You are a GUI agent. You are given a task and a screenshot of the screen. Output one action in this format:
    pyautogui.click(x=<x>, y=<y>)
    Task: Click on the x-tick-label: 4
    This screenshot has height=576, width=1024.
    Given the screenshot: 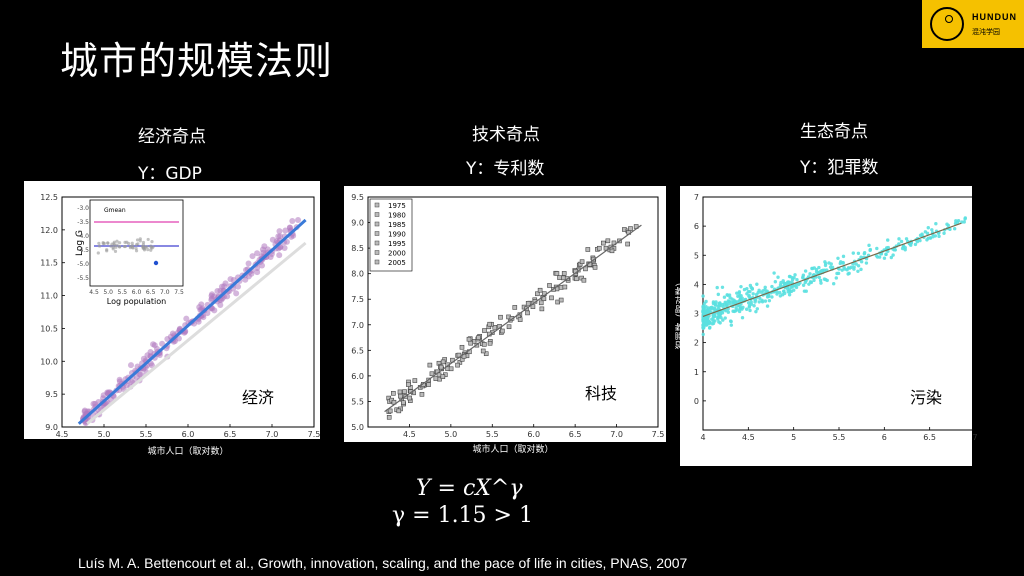 What is the action you would take?
    pyautogui.click(x=702, y=437)
    